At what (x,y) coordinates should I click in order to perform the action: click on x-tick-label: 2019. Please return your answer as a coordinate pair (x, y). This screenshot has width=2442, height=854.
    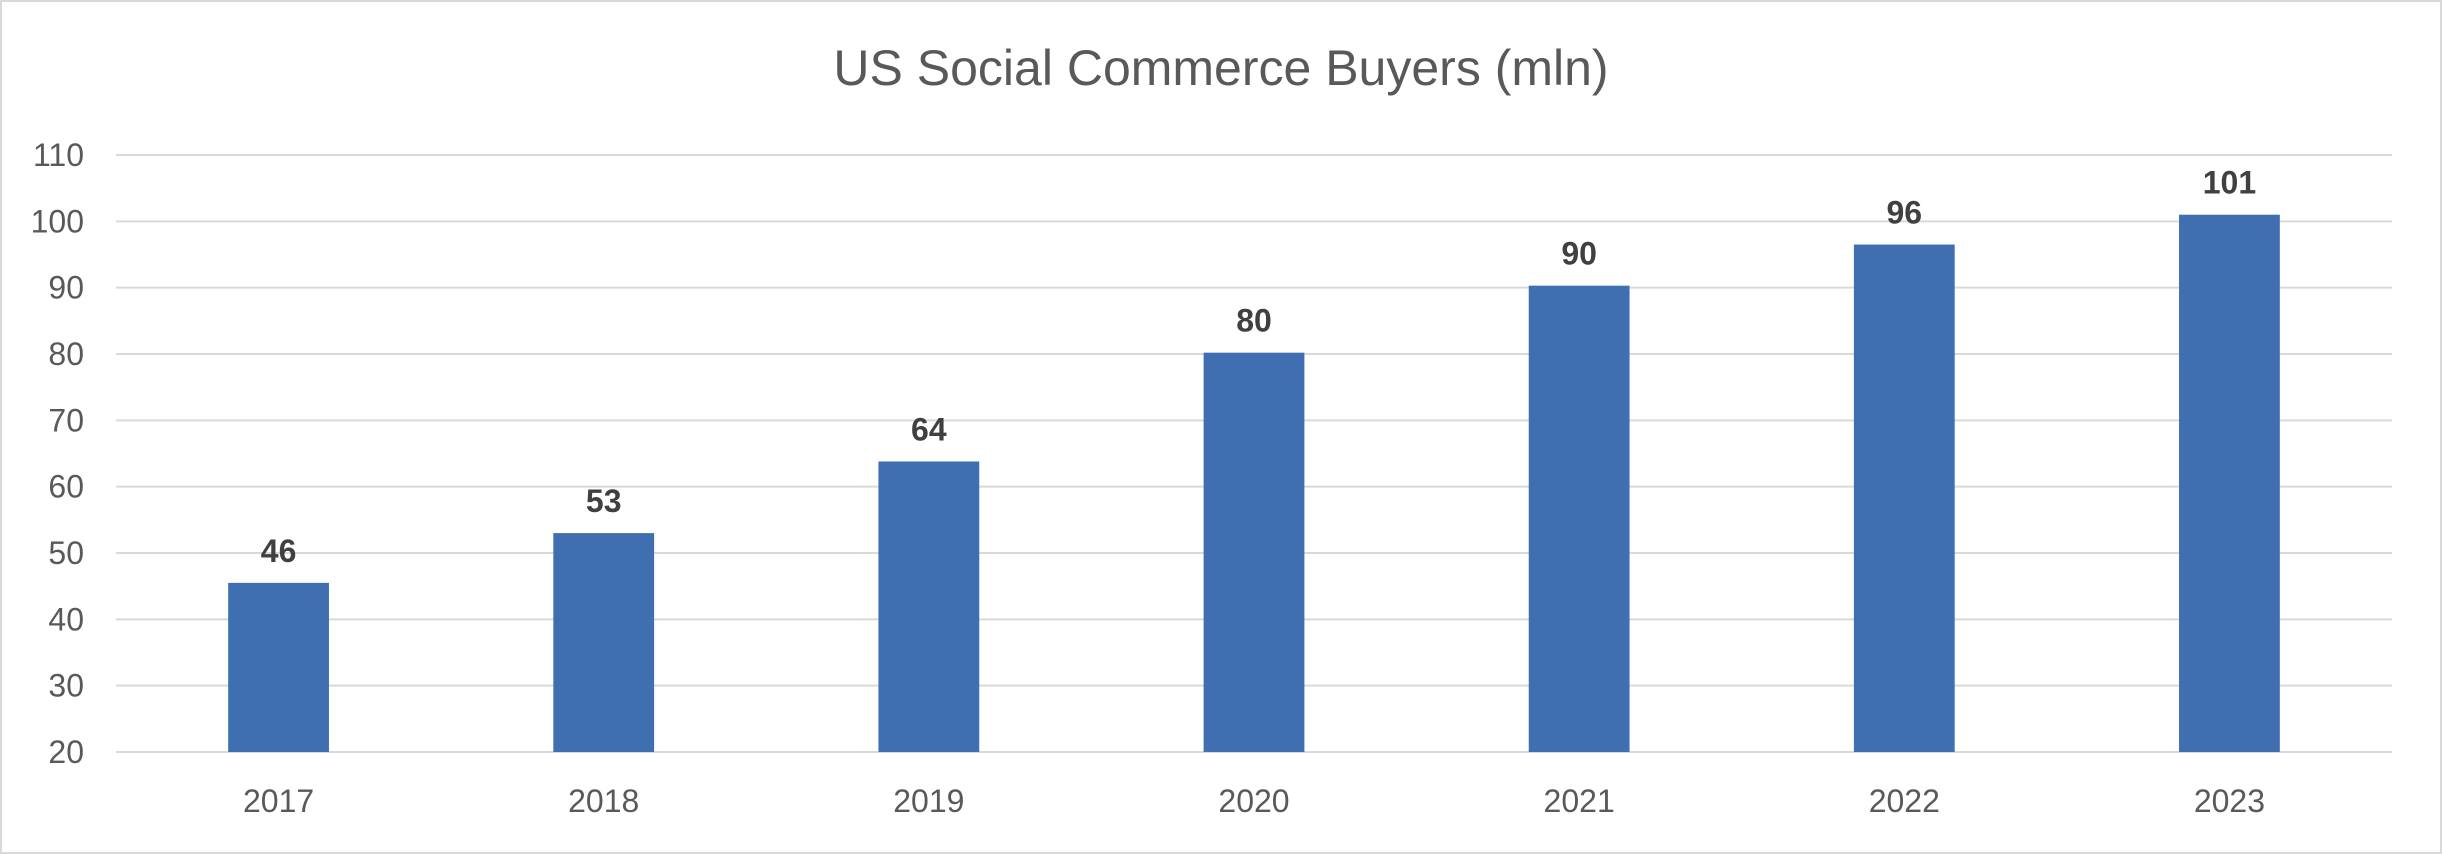
    Looking at the image, I should click on (928, 801).